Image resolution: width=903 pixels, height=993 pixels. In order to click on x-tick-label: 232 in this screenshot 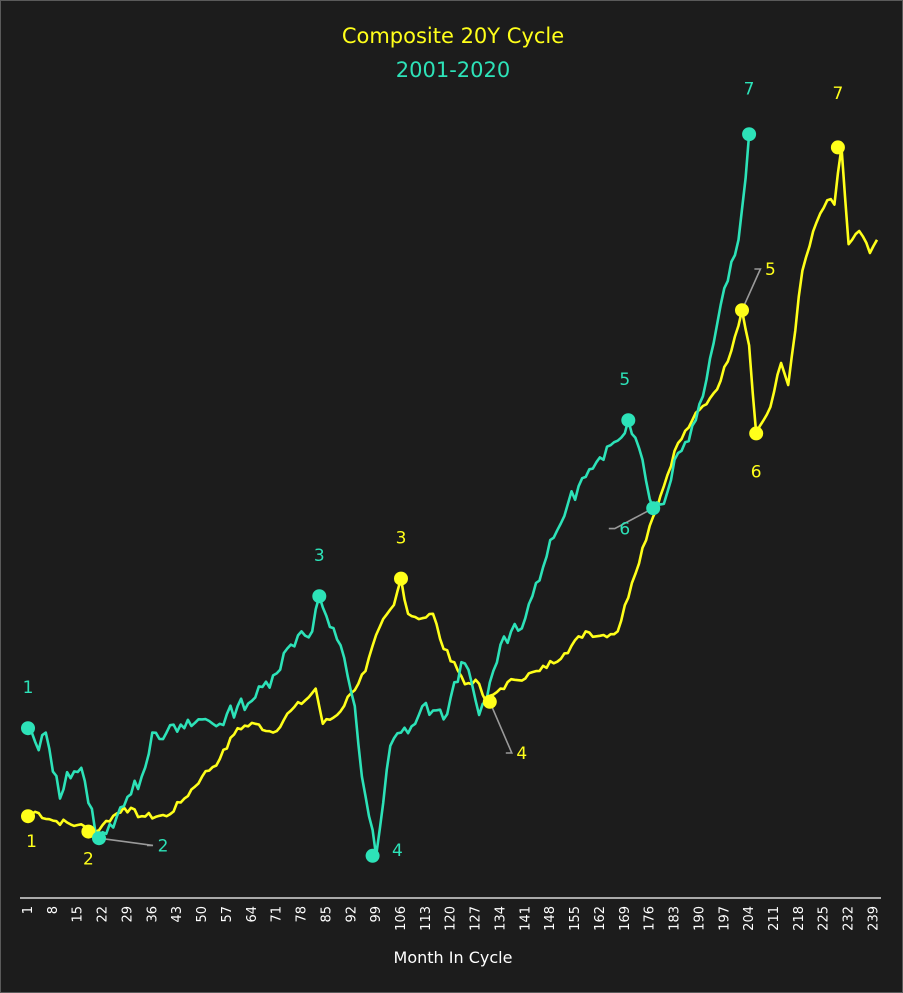, I will do `click(849, 918)`.